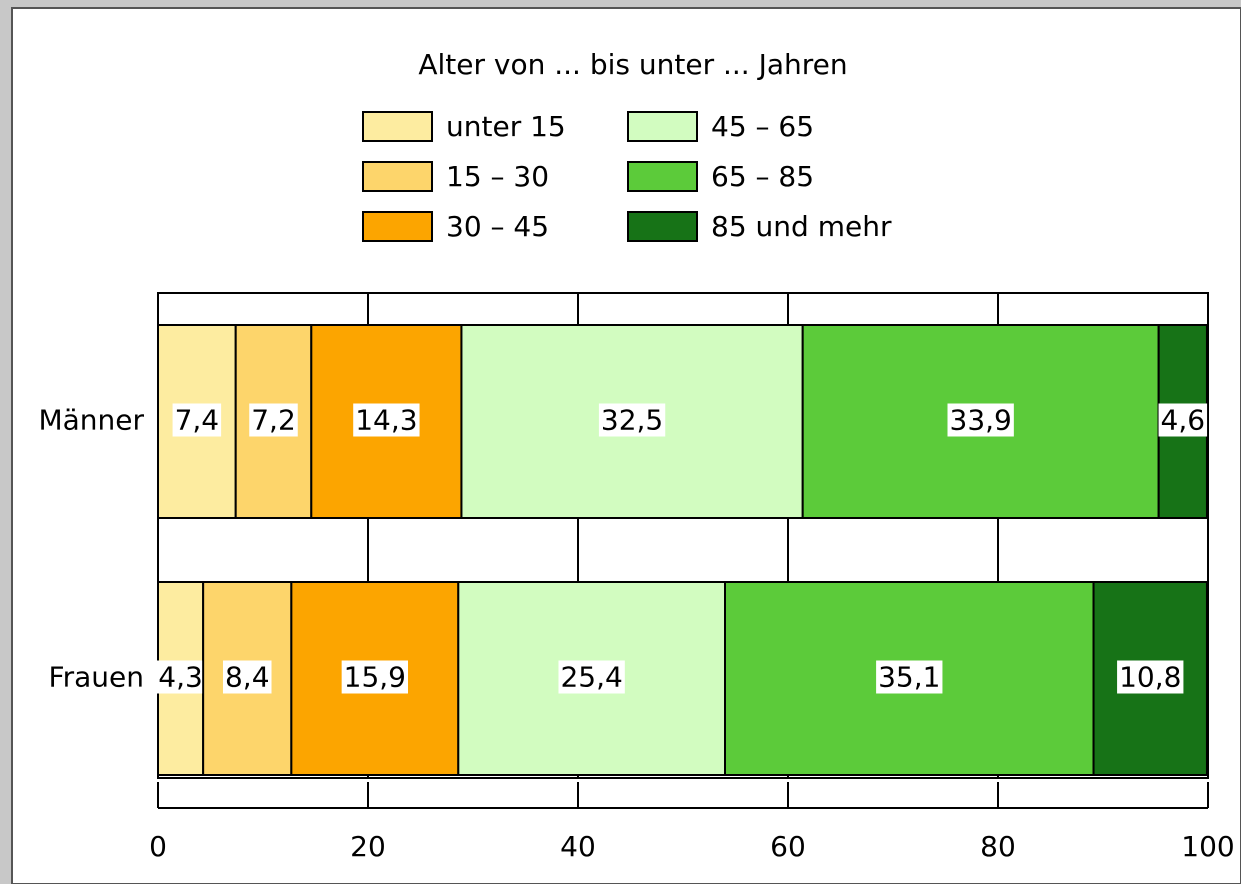  I want to click on value-label: 33,9, so click(981, 420).